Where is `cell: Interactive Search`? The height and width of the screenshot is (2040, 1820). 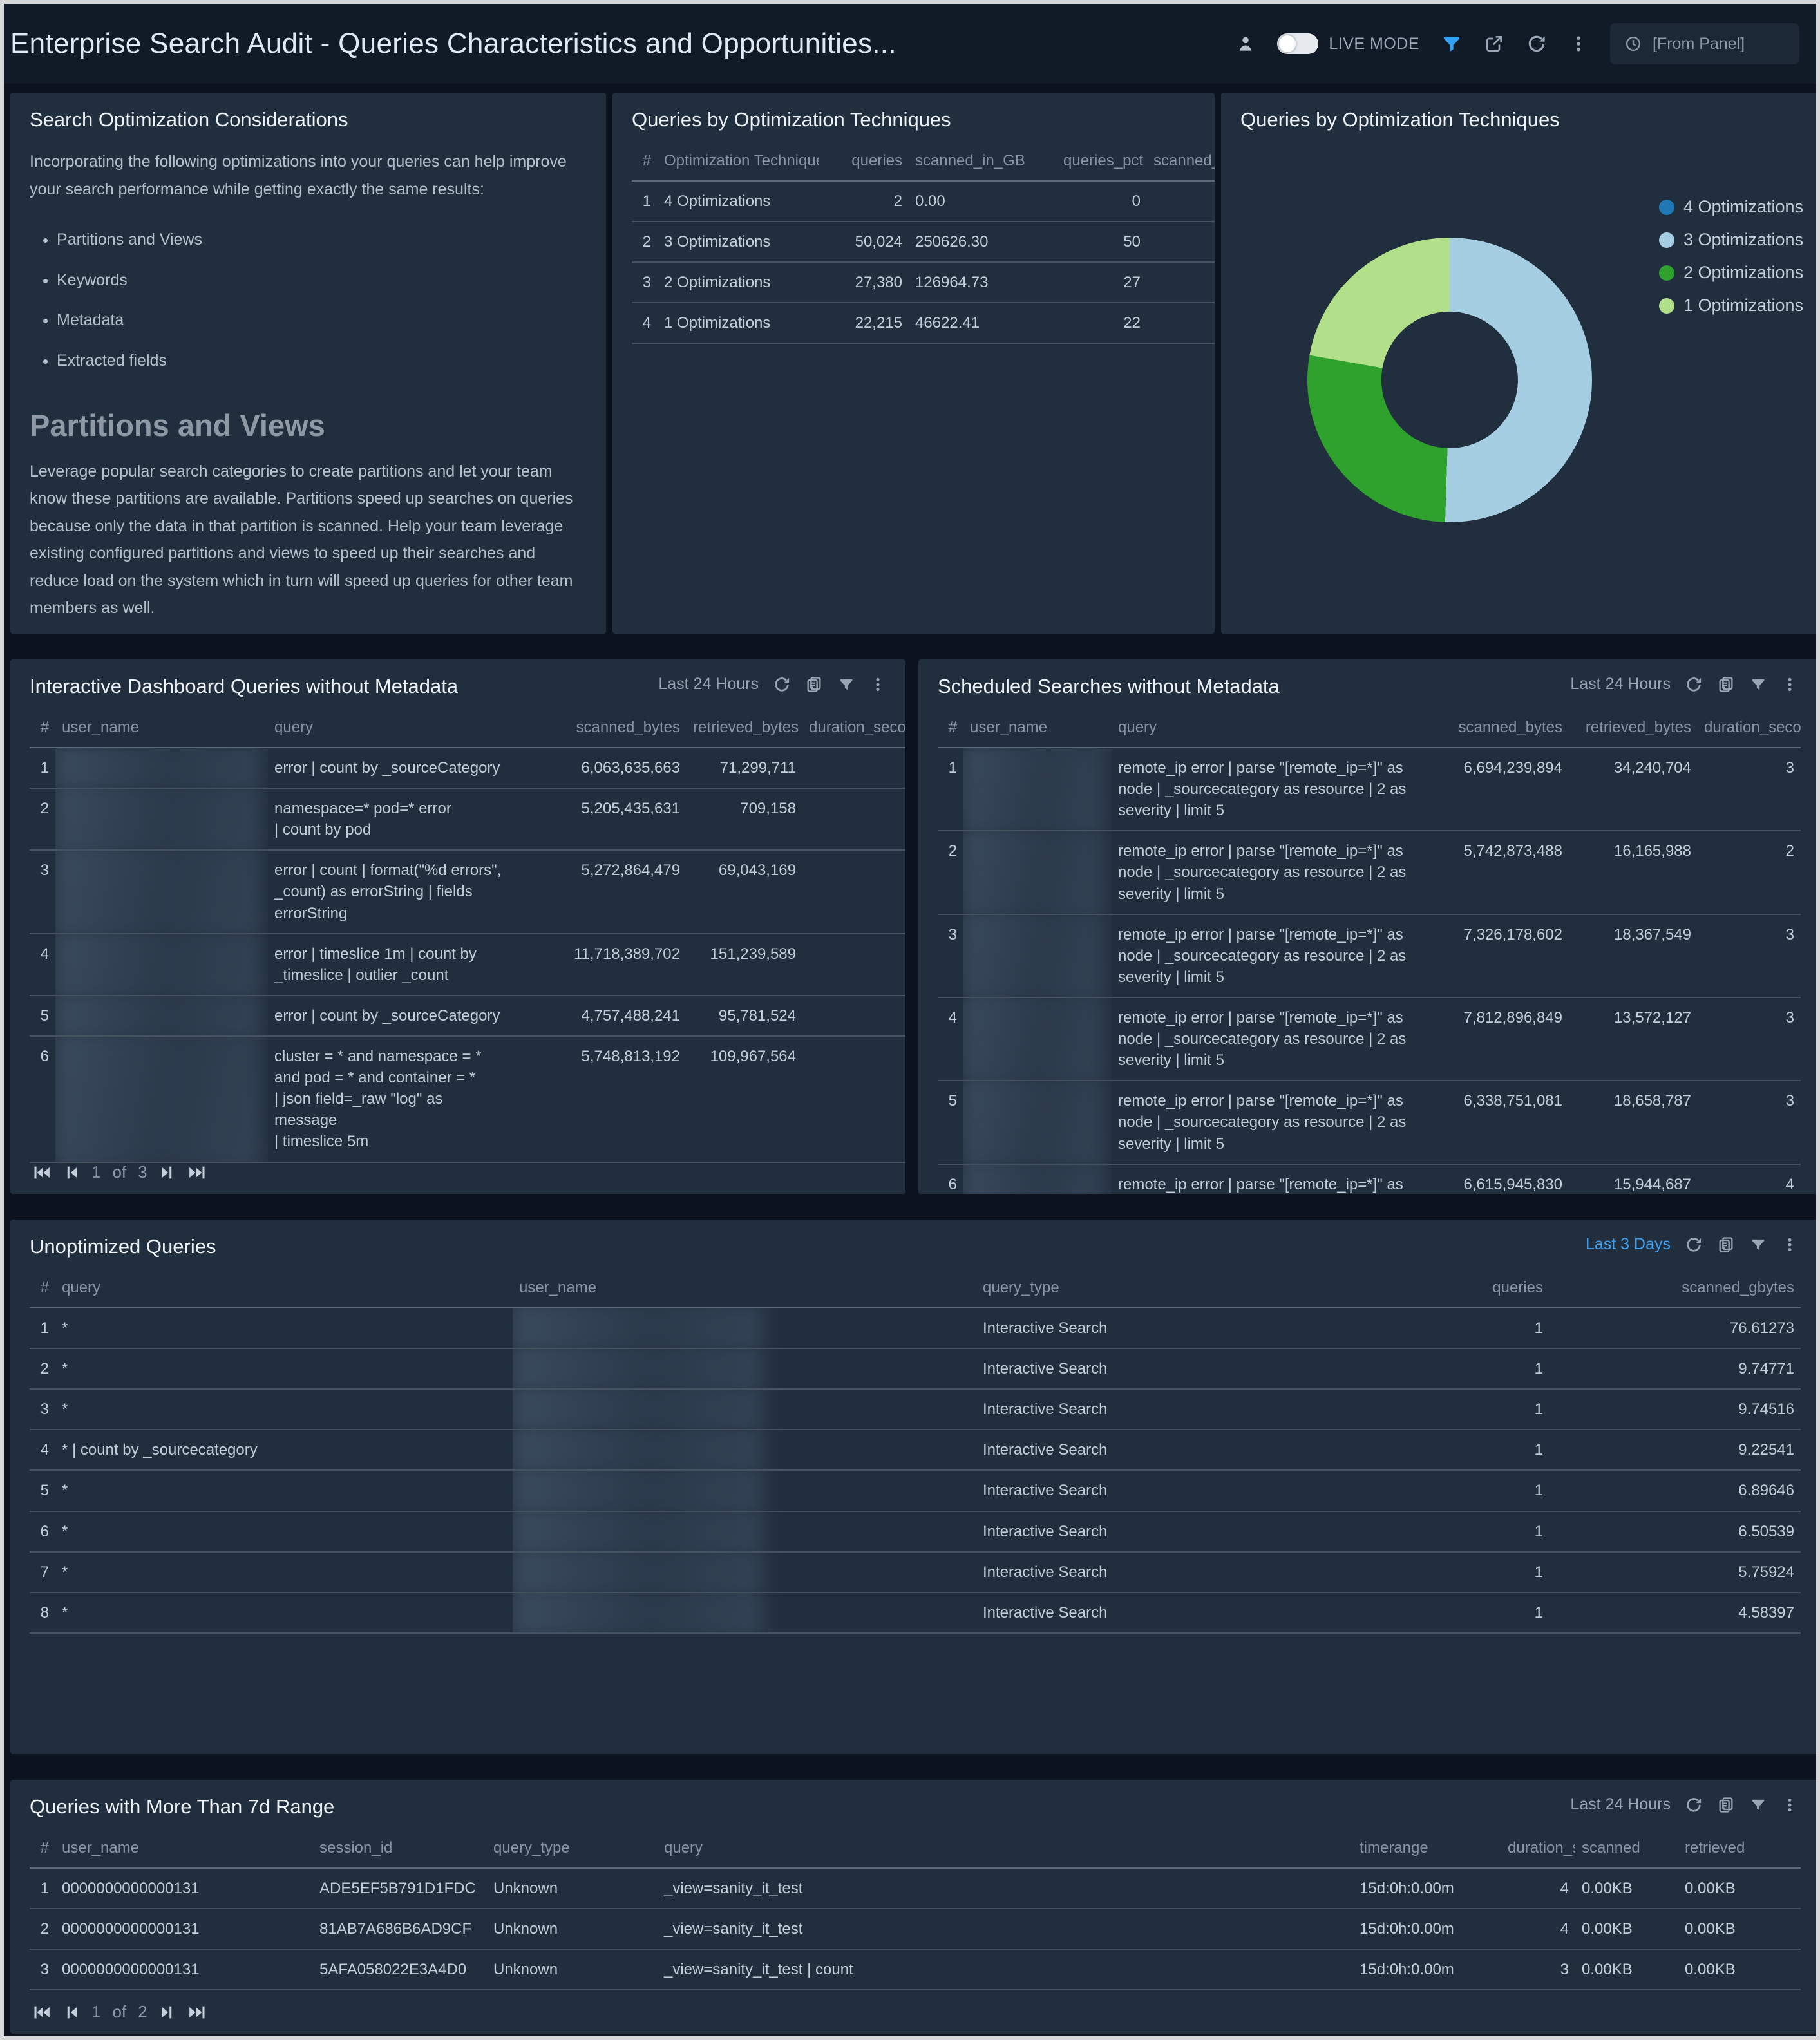 cell: Interactive Search is located at coordinates (1156, 1613).